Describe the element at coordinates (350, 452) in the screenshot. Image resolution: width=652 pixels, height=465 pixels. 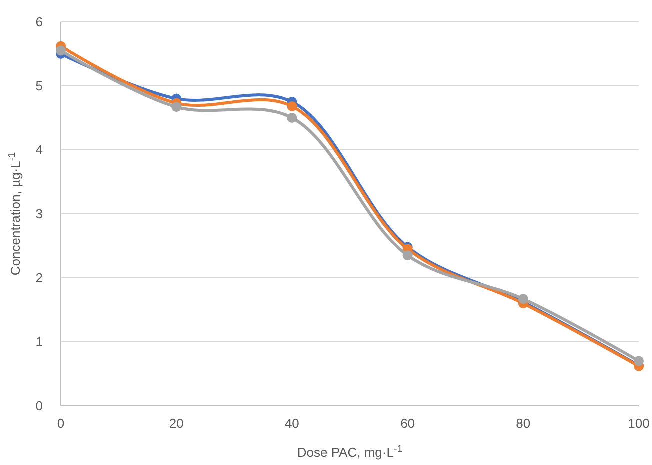
I see `x-axis-title: Dose PAC, mg·L$^{-1}$` at that location.